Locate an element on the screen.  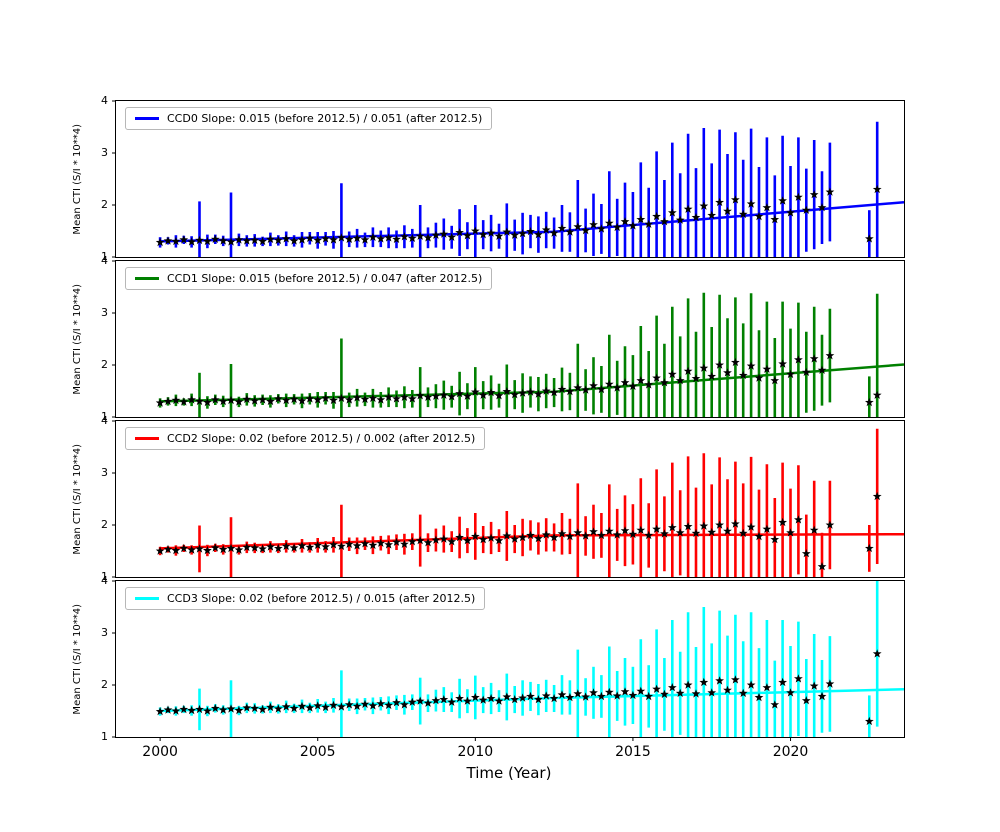
y-axis-label-ccd1: Mean CTI (S/I * 10**4) is located at coordinates (77, 339).